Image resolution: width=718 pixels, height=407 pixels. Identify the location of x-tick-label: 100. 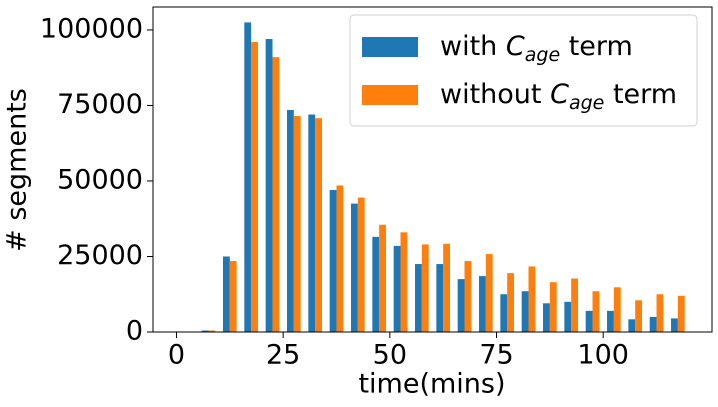
(603, 355).